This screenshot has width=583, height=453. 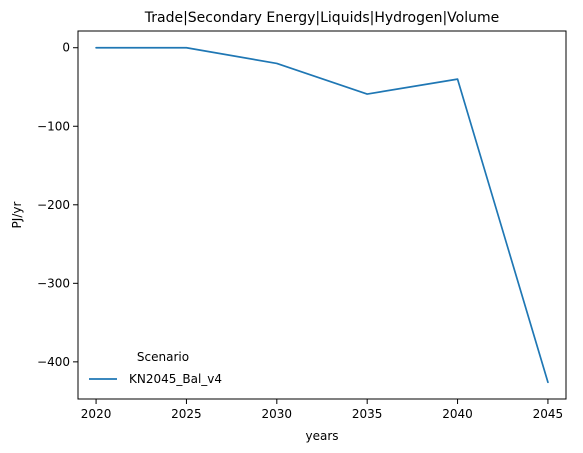 What do you see at coordinates (96, 414) in the screenshot?
I see `x-tick-label: 2020` at bounding box center [96, 414].